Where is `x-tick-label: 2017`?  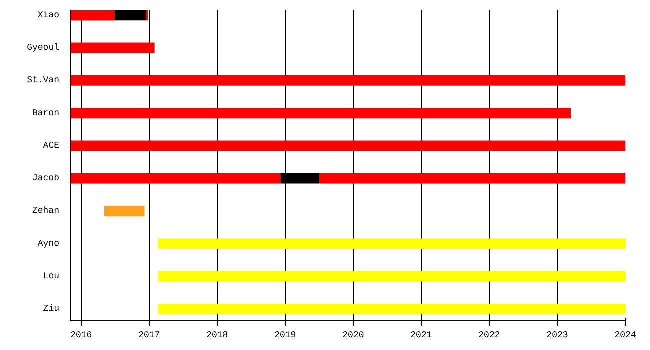
x-tick-label: 2017 is located at coordinates (149, 335).